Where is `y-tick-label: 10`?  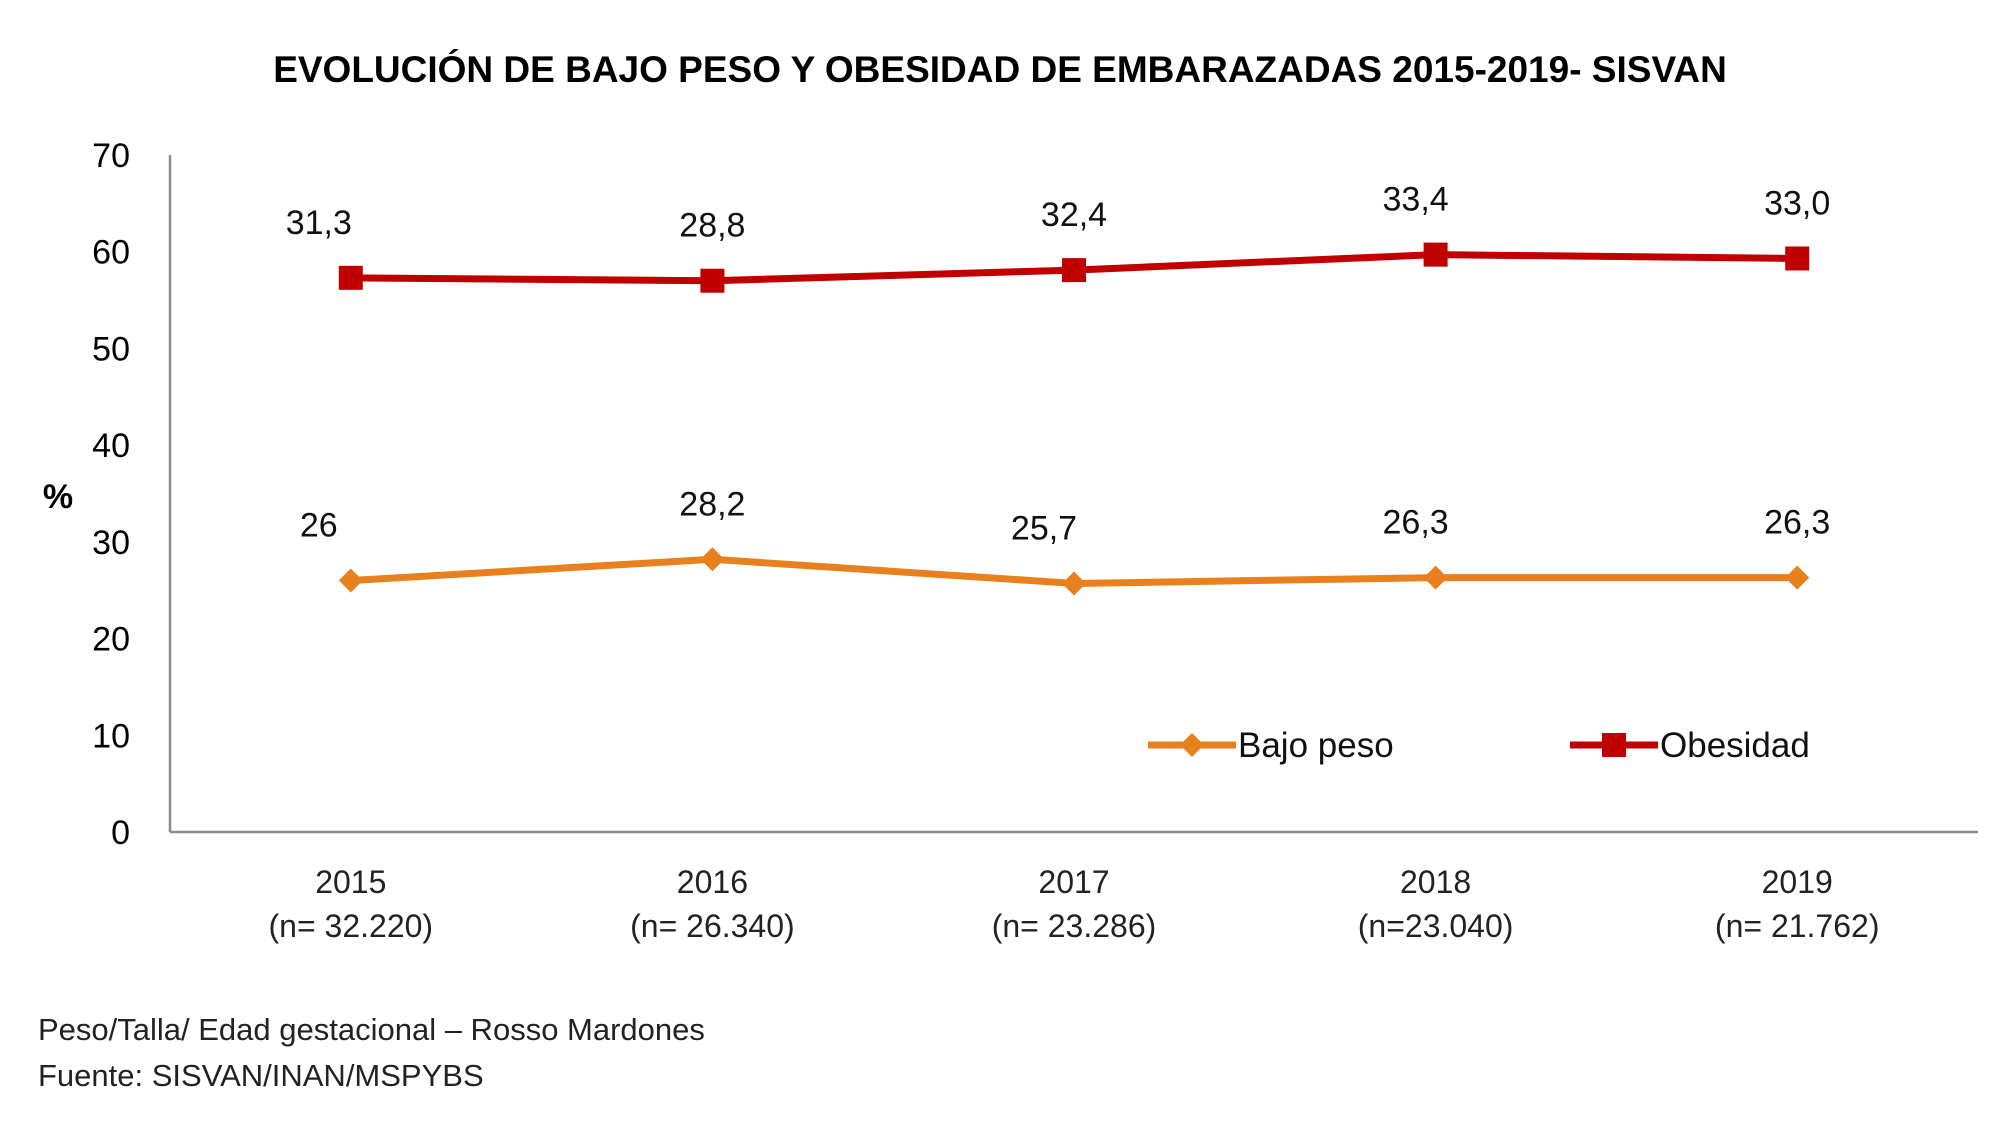
y-tick-label: 10 is located at coordinates (111, 736).